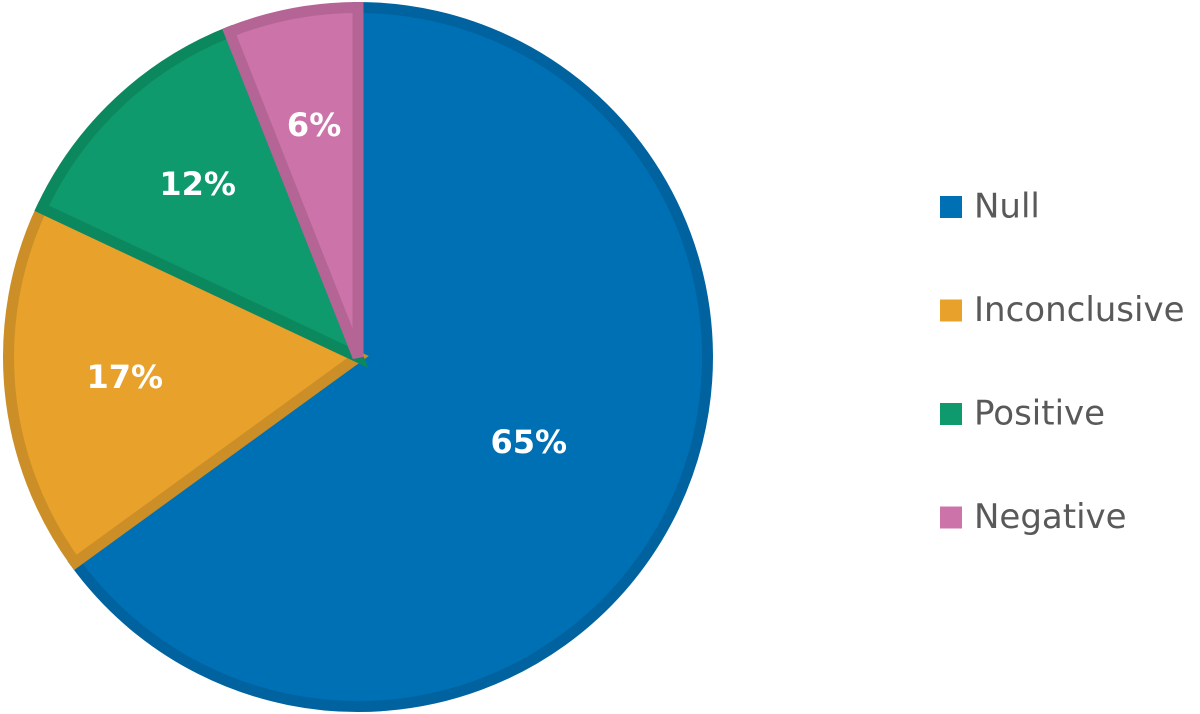 The height and width of the screenshot is (714, 1200). I want to click on legend-label: Null, so click(1007, 207).